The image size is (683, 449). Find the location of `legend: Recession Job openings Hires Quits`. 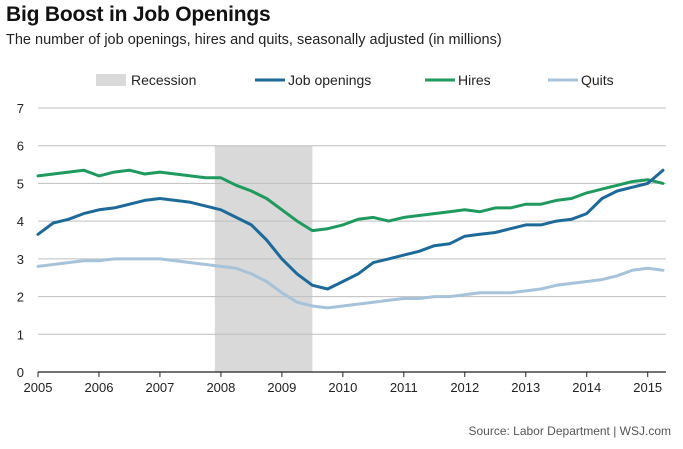

legend: Recession Job openings Hires Quits is located at coordinates (355, 80).